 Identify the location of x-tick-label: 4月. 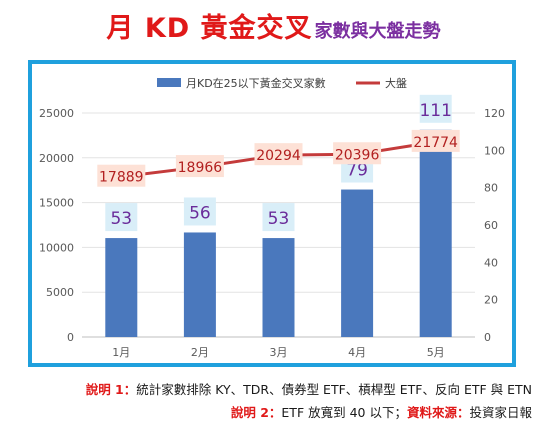
(357, 352).